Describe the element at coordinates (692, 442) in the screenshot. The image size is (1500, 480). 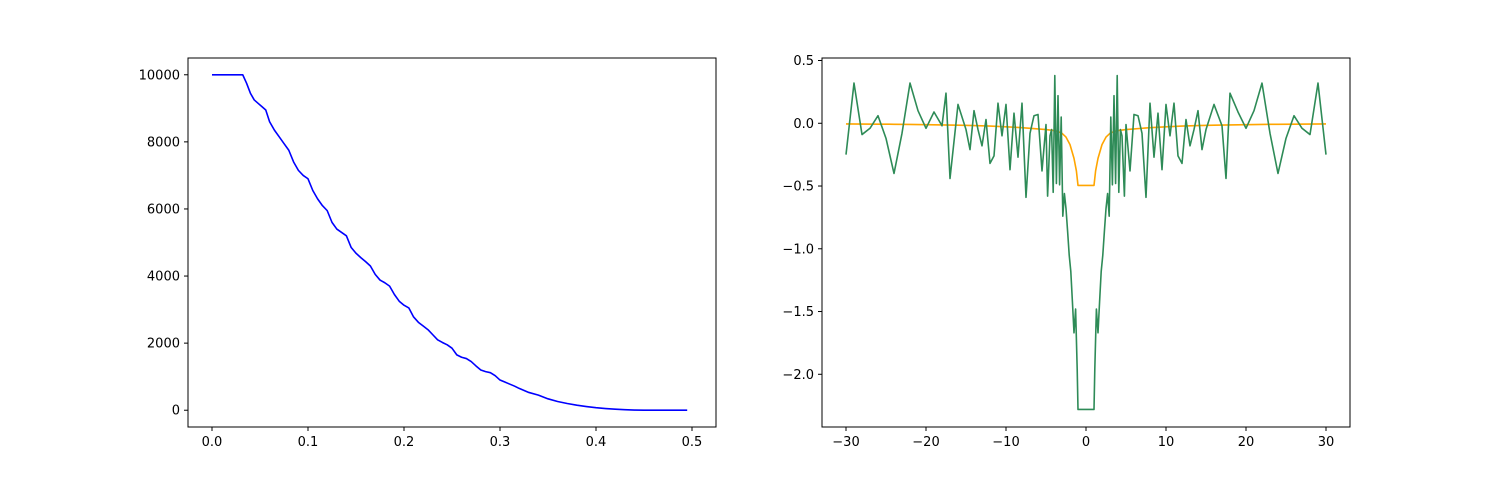
I see `left-x-tick-label: 0.5` at that location.